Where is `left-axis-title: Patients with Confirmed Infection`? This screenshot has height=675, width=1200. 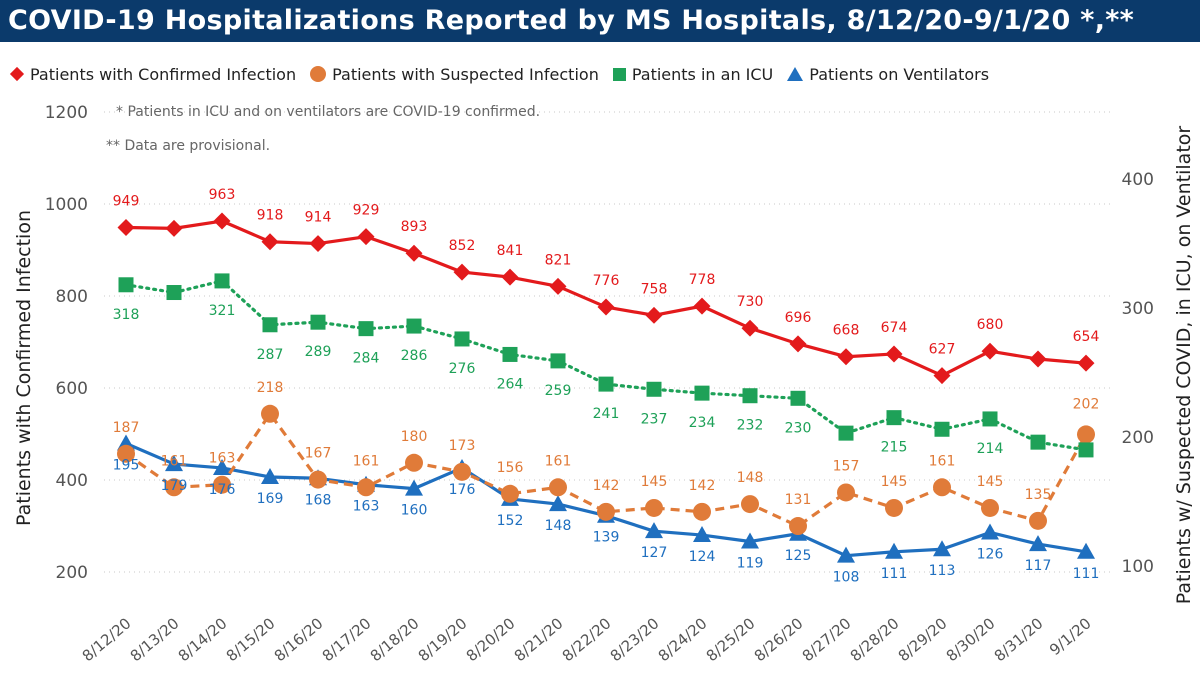 left-axis-title: Patients with Confirmed Infection is located at coordinates (24, 368).